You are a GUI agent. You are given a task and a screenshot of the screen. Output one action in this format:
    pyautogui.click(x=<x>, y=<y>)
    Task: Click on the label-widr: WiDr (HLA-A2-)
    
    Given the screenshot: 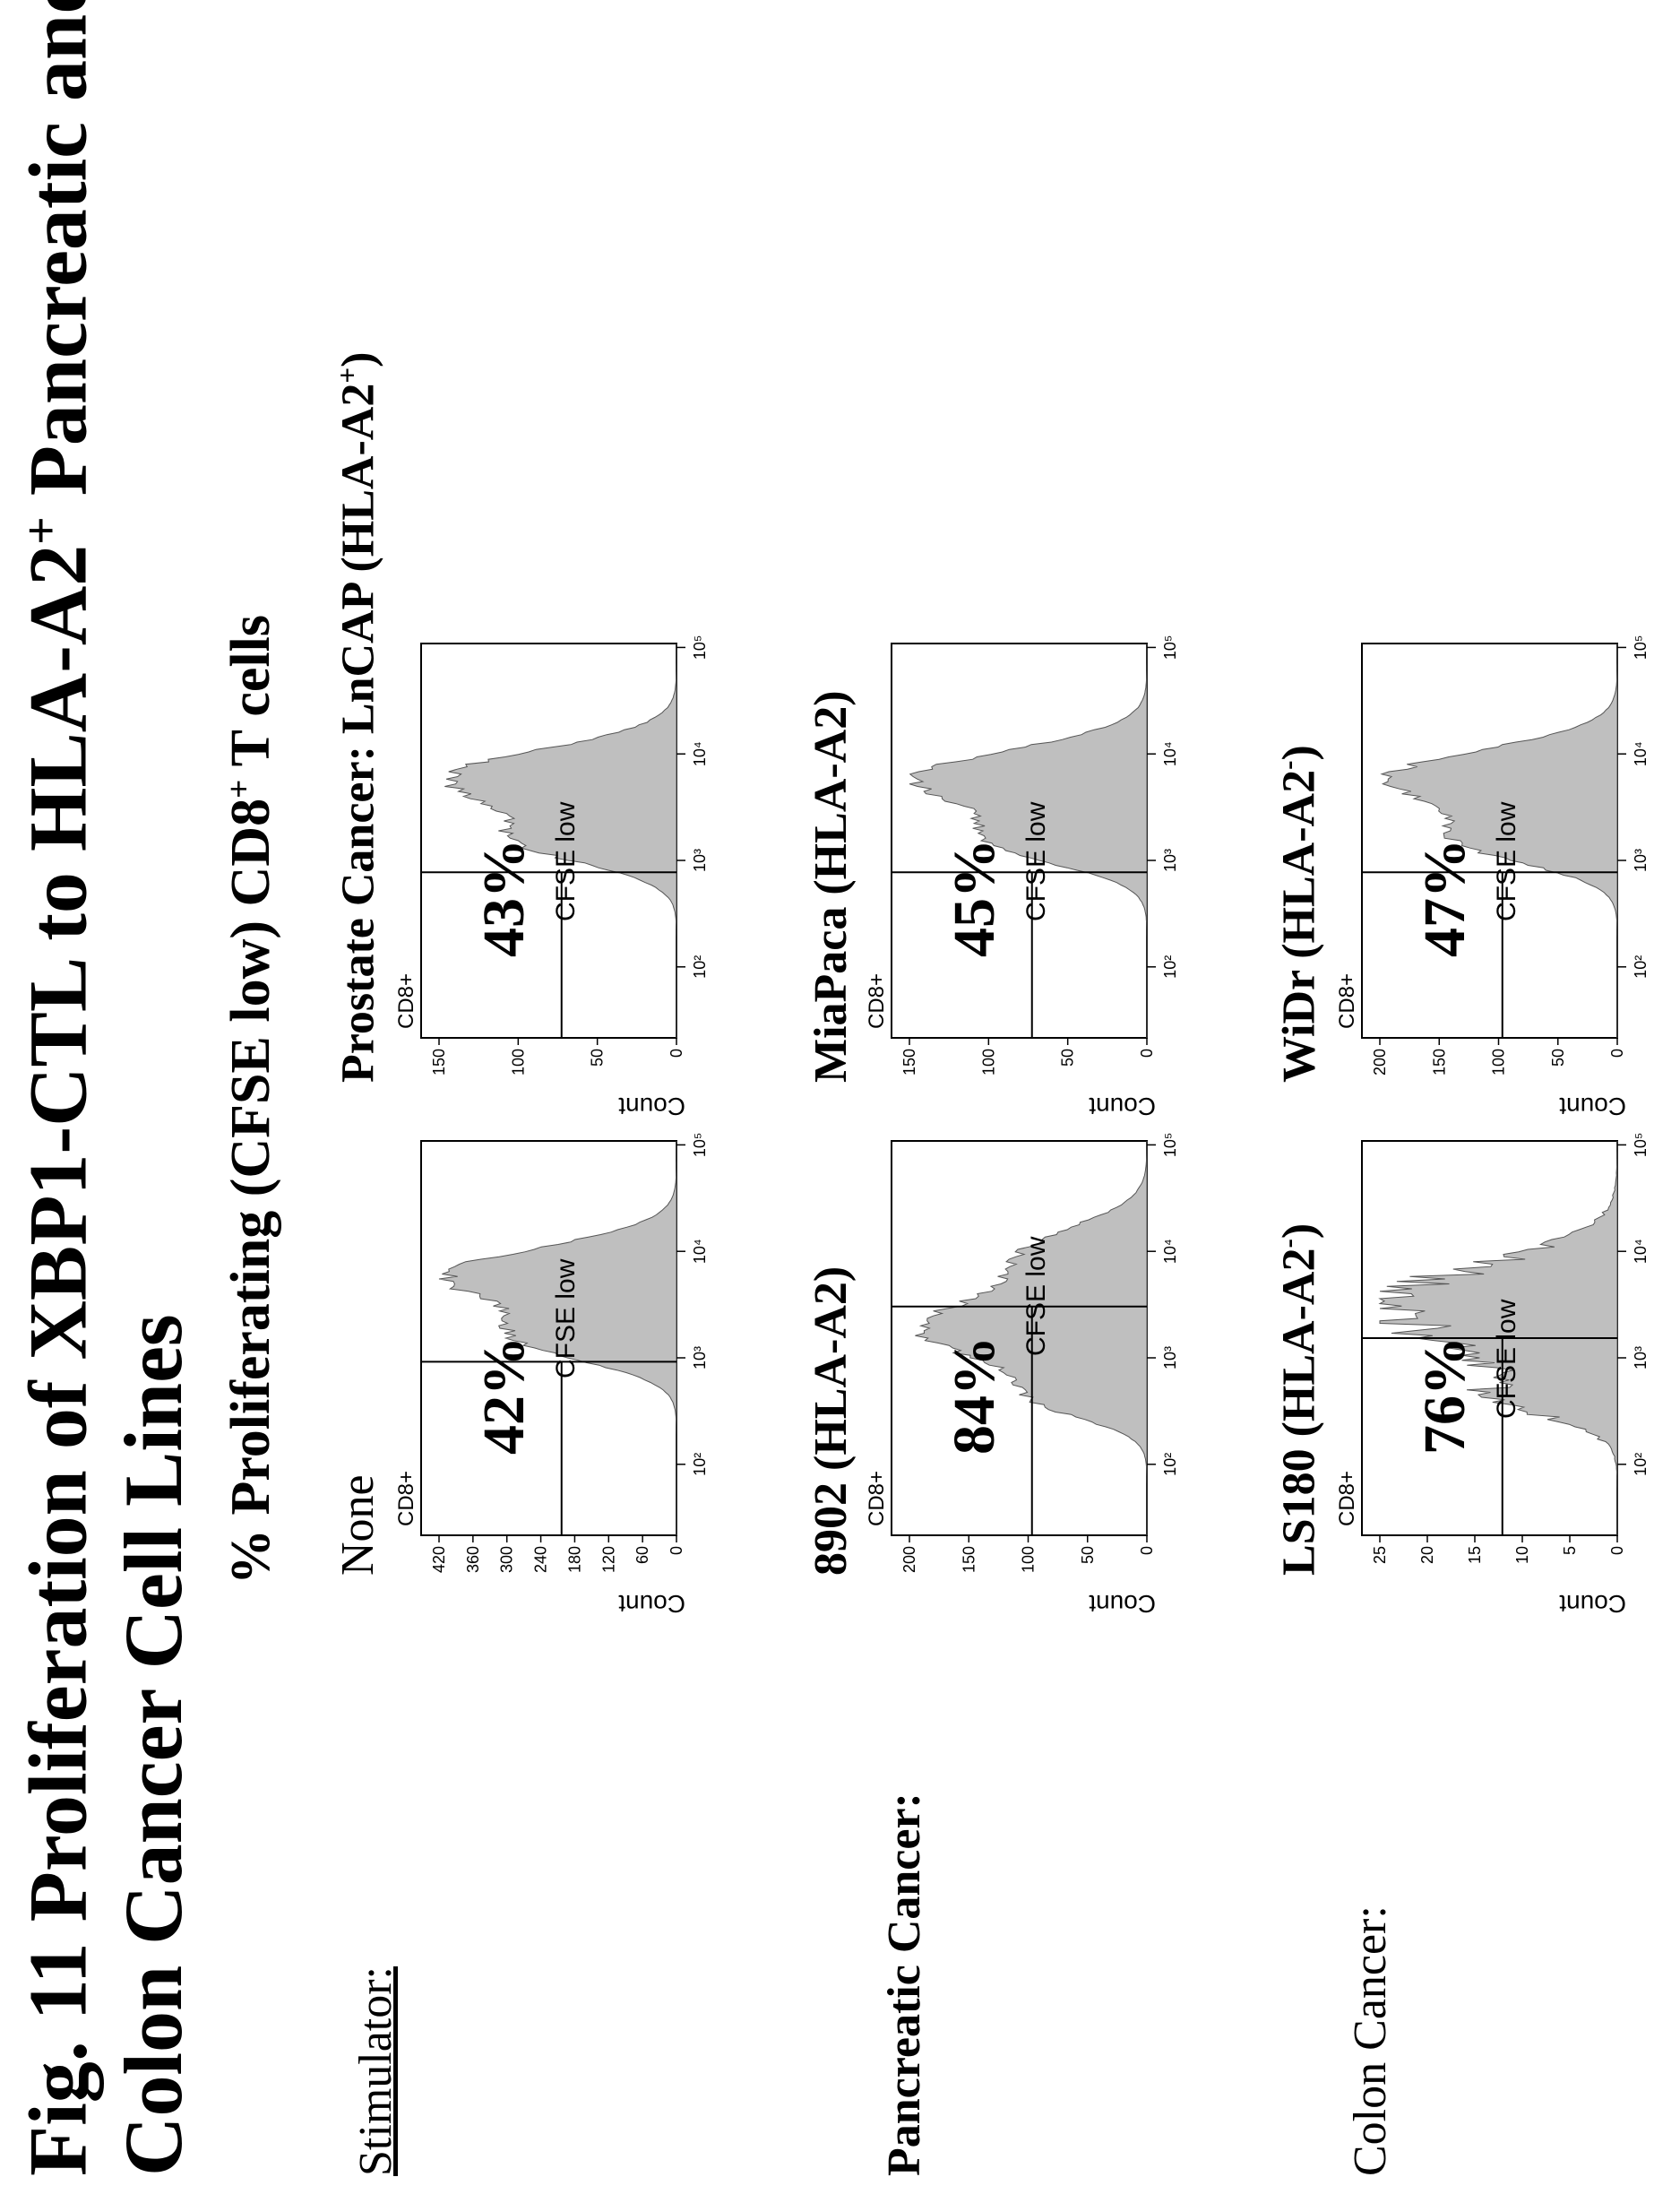 What is the action you would take?
    pyautogui.click(x=1298, y=914)
    